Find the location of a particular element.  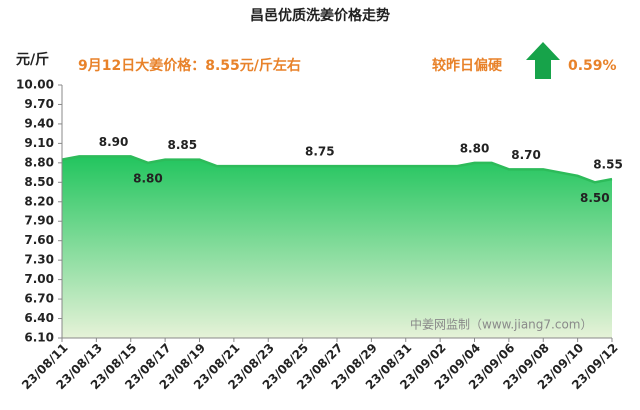

y-tick-label: 7.30 is located at coordinates (39, 260).